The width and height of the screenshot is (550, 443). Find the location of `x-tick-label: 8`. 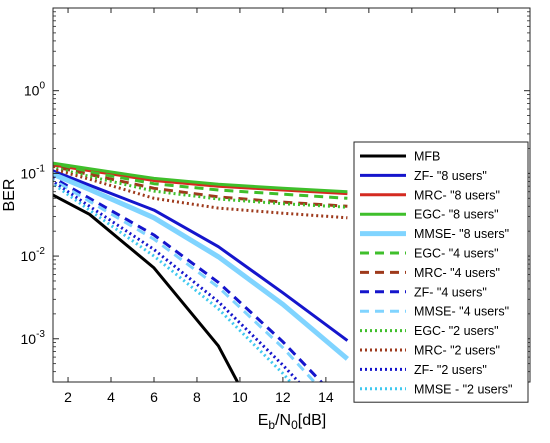

x-tick-label: 8 is located at coordinates (197, 397).